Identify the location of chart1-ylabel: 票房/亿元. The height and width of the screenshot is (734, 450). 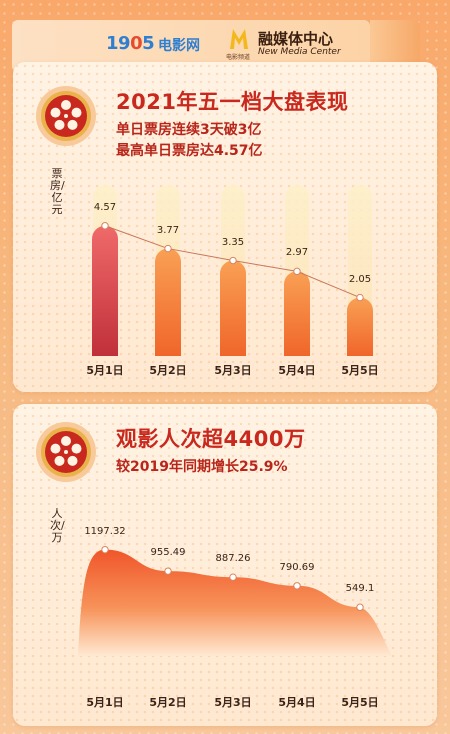
(57, 191).